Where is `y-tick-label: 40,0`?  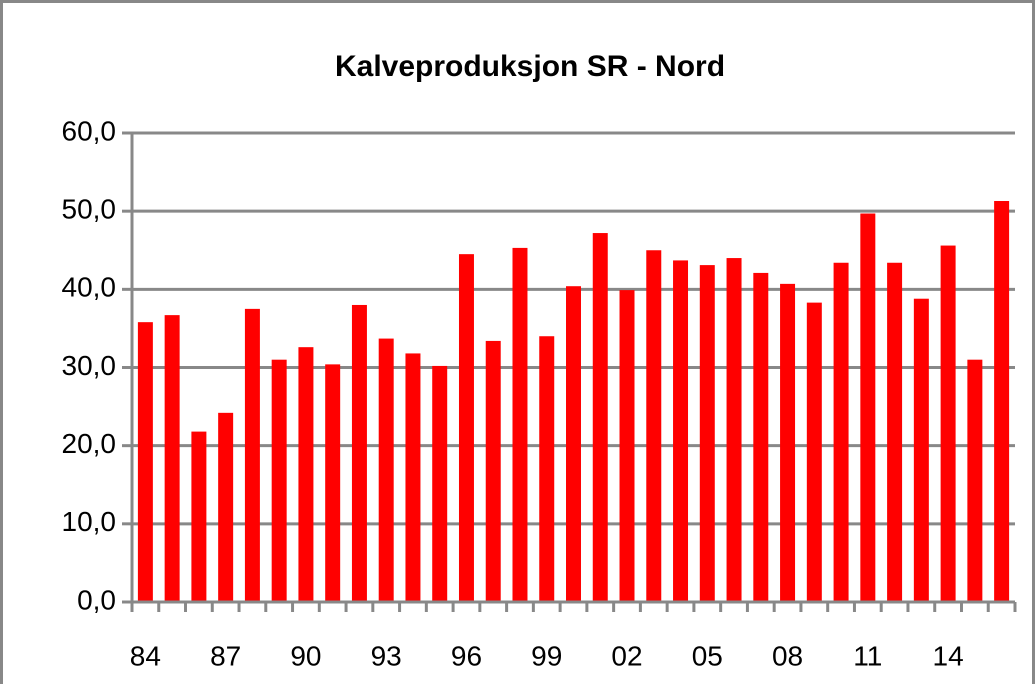 y-tick-label: 40,0 is located at coordinates (89, 287).